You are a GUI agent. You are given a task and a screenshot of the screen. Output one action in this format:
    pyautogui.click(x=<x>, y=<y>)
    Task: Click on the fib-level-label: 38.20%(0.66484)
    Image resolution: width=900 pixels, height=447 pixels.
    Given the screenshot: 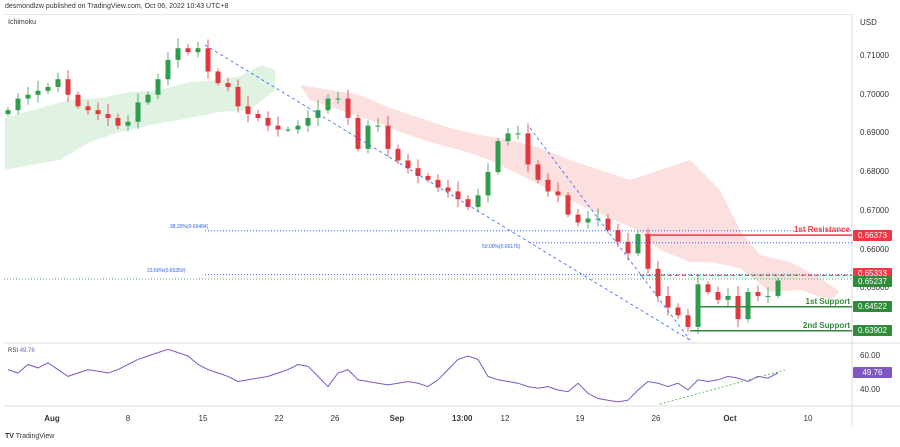 What is the action you would take?
    pyautogui.click(x=189, y=226)
    